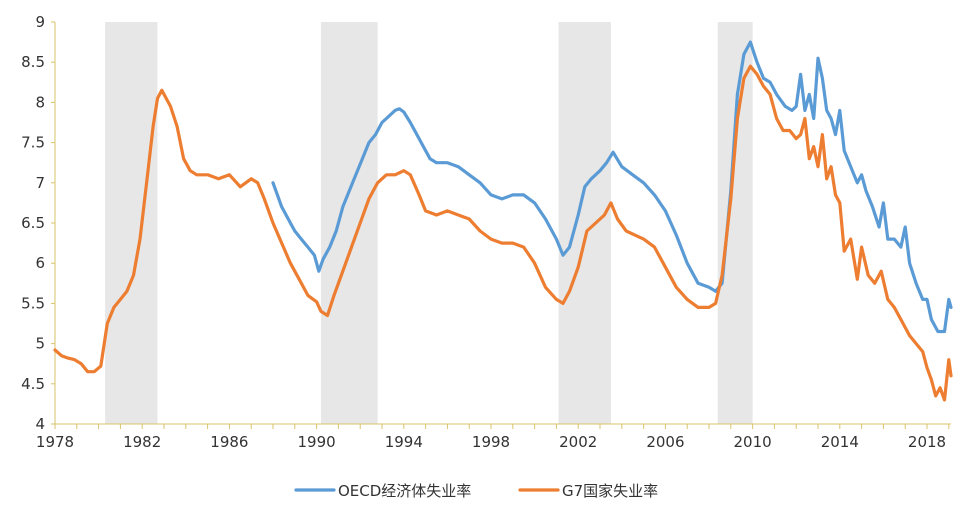 The image size is (974, 520). What do you see at coordinates (142, 442) in the screenshot?
I see `x-tick-label: 1982` at bounding box center [142, 442].